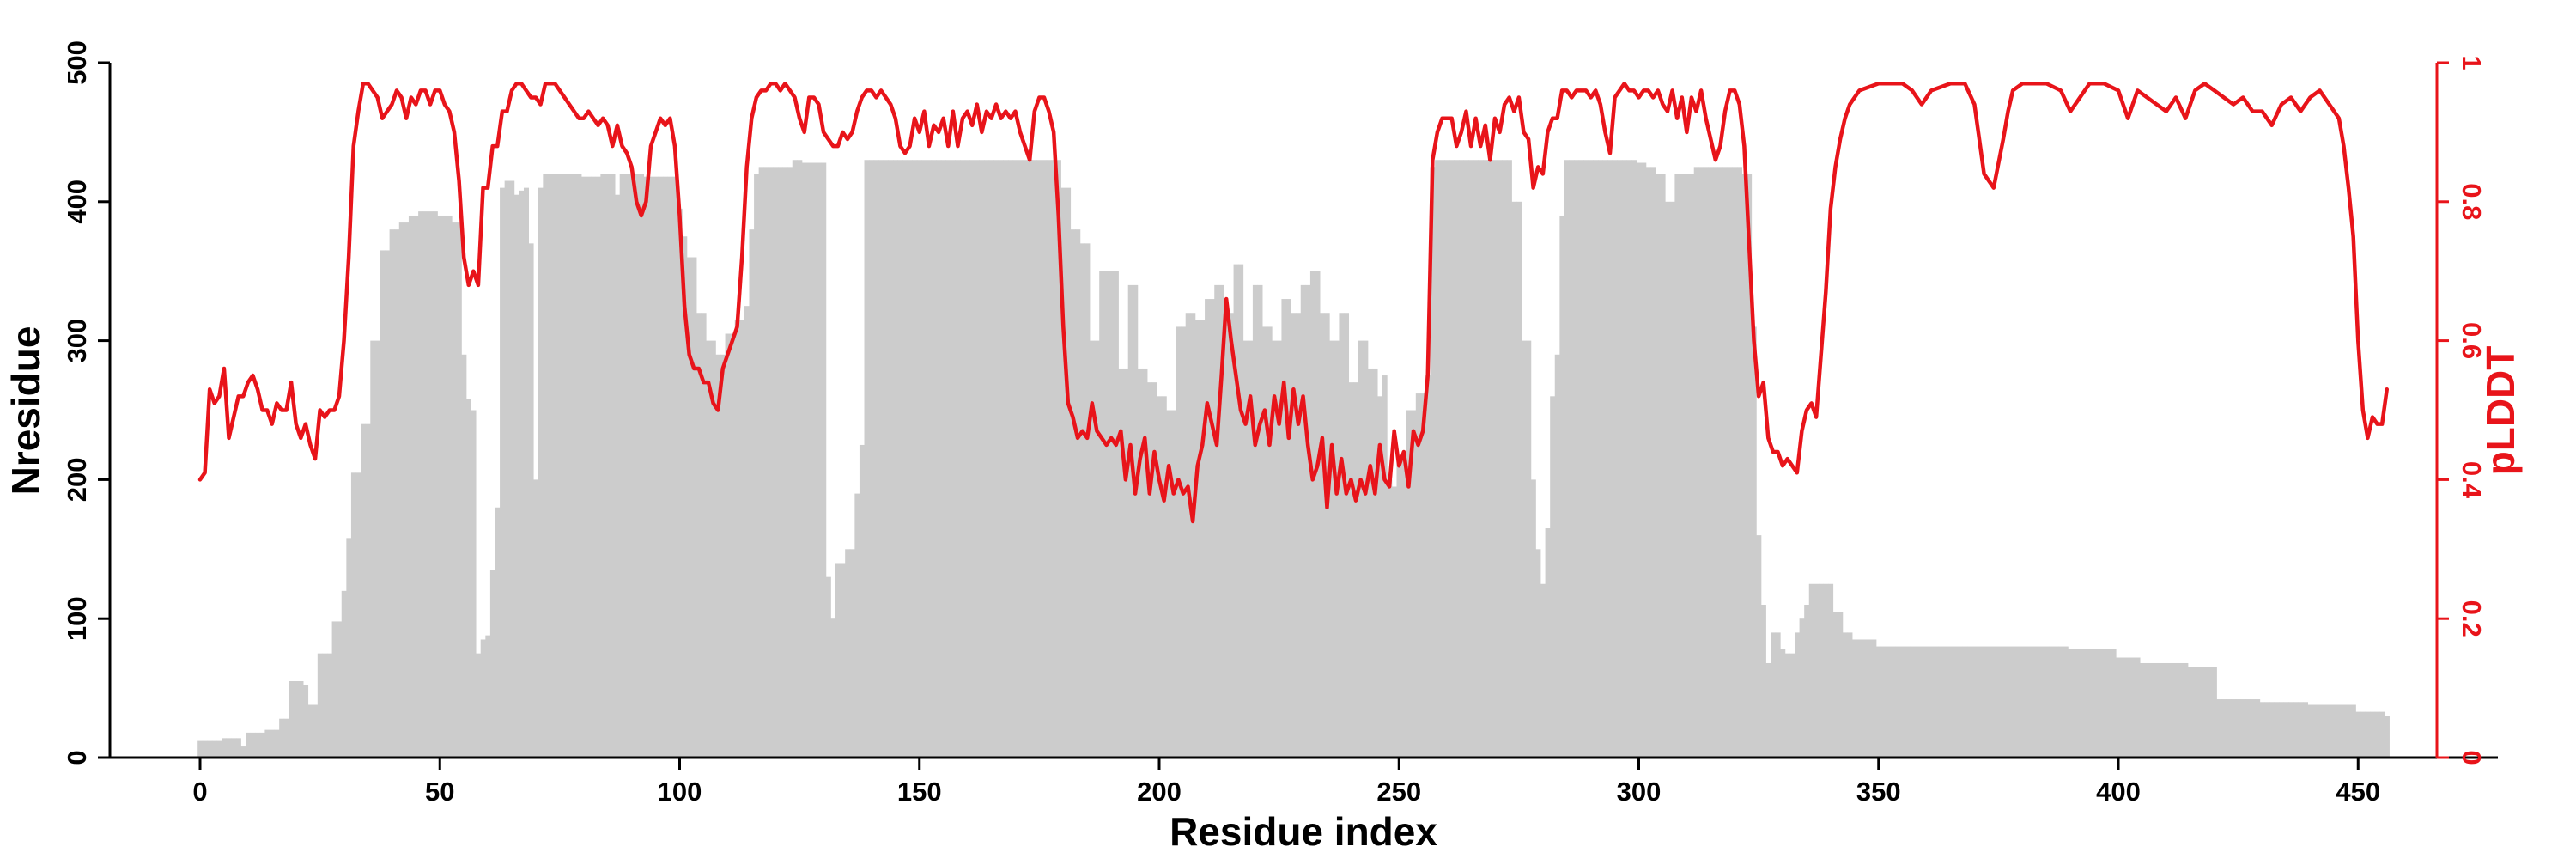  I want to click on x-tick-label-0: 0, so click(199, 792).